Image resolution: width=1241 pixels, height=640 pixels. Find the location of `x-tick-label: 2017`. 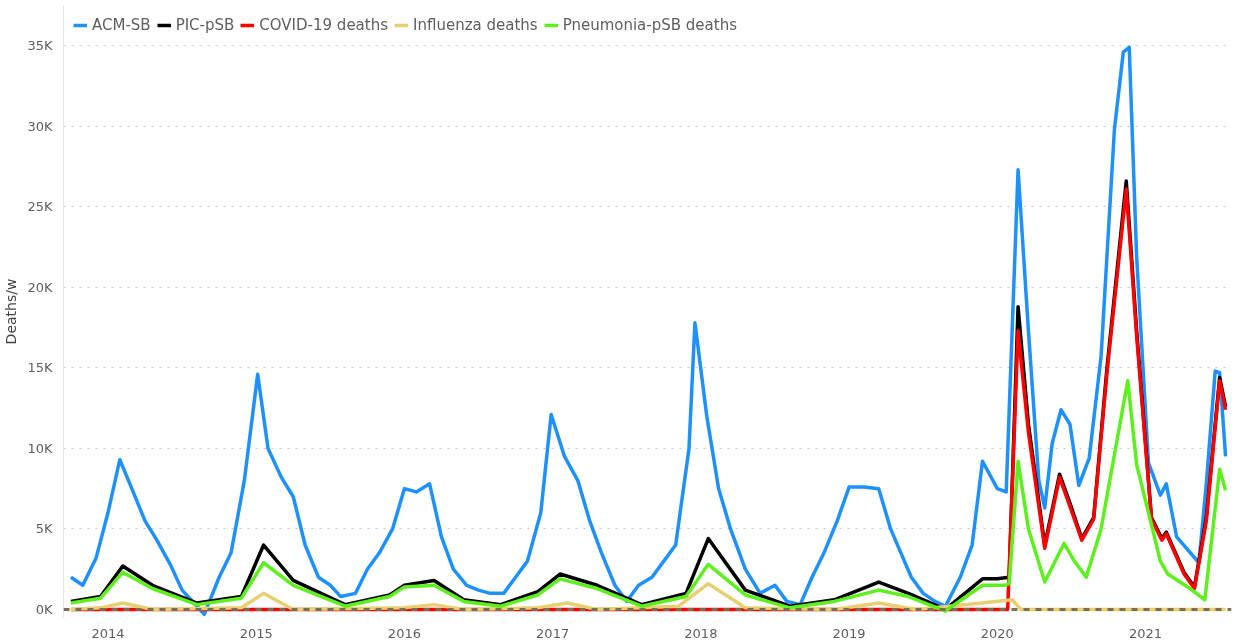

x-tick-label: 2017 is located at coordinates (553, 632).